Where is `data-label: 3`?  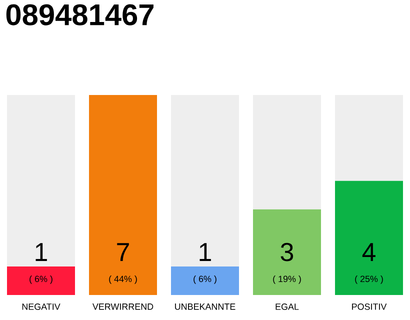
data-label: 3 is located at coordinates (287, 252).